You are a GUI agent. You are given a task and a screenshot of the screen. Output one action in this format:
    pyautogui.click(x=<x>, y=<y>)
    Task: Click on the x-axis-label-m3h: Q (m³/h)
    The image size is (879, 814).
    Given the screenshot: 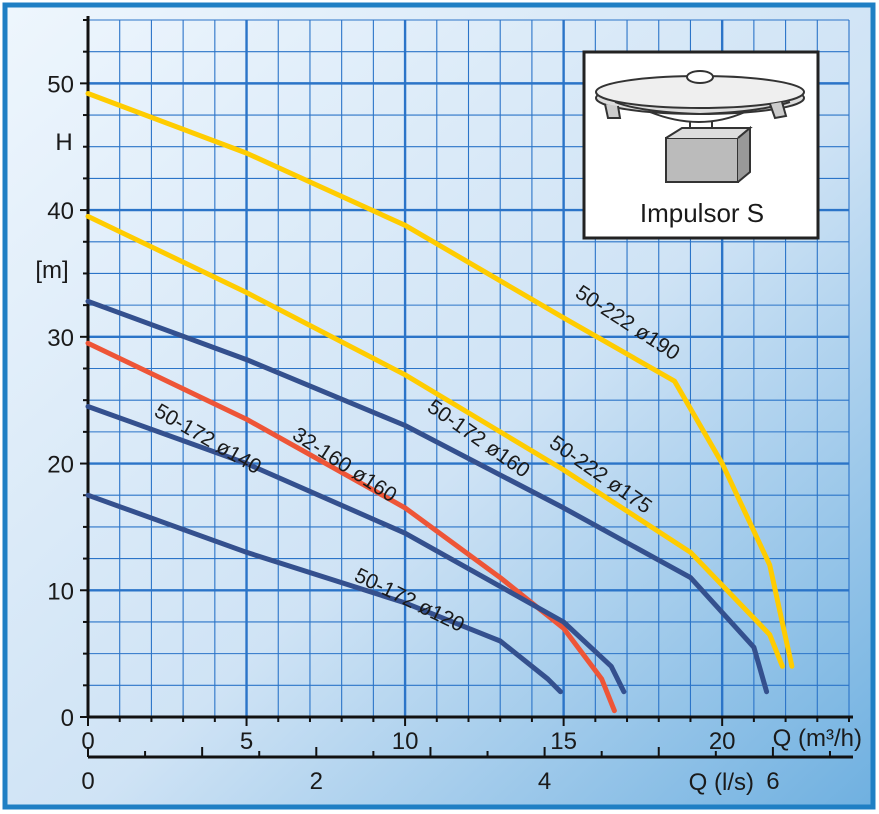 What is the action you would take?
    pyautogui.click(x=817, y=738)
    